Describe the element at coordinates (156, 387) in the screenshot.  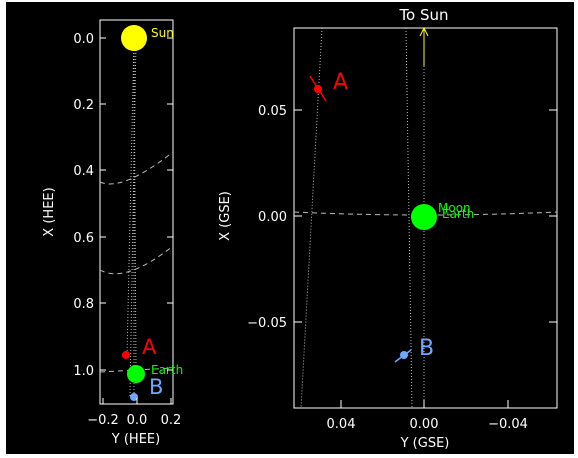
I see `left-b-label: B` at that location.